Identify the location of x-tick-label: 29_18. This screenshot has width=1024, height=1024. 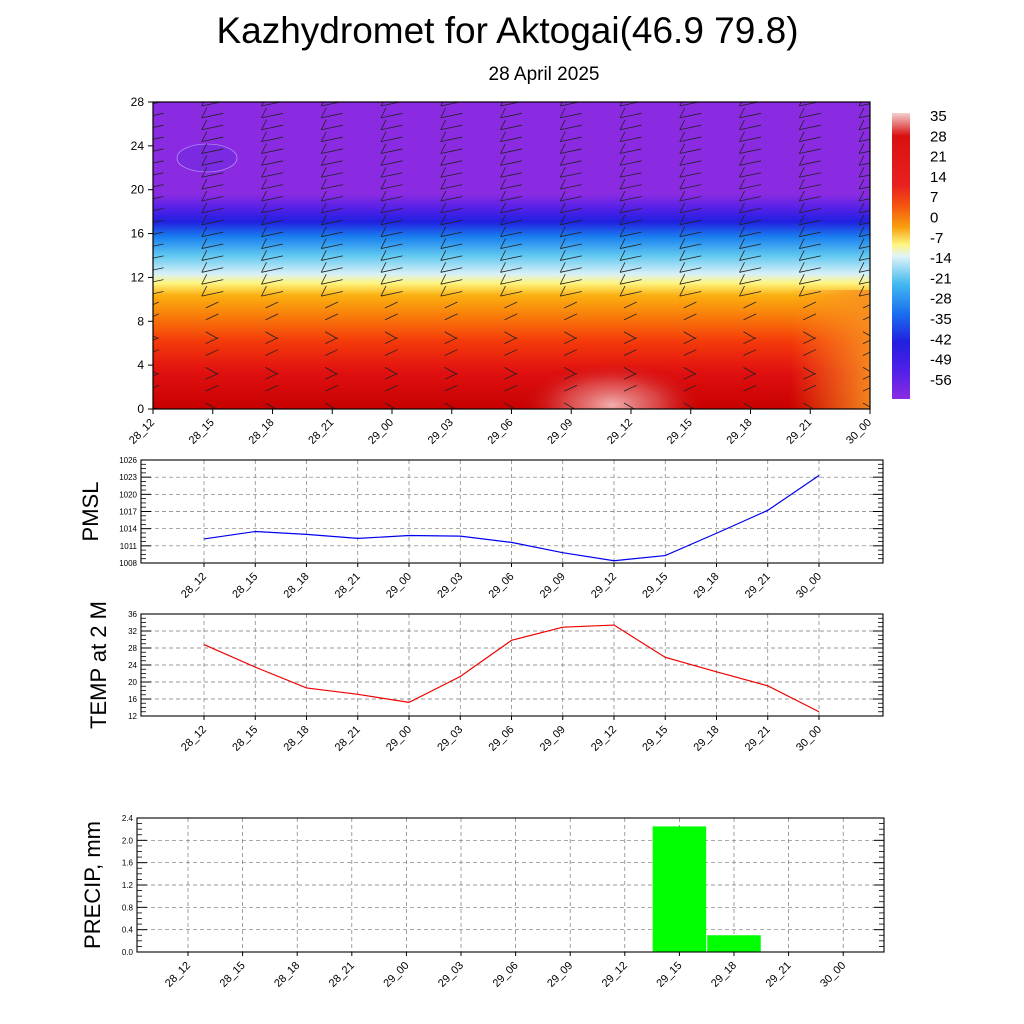
(707, 586).